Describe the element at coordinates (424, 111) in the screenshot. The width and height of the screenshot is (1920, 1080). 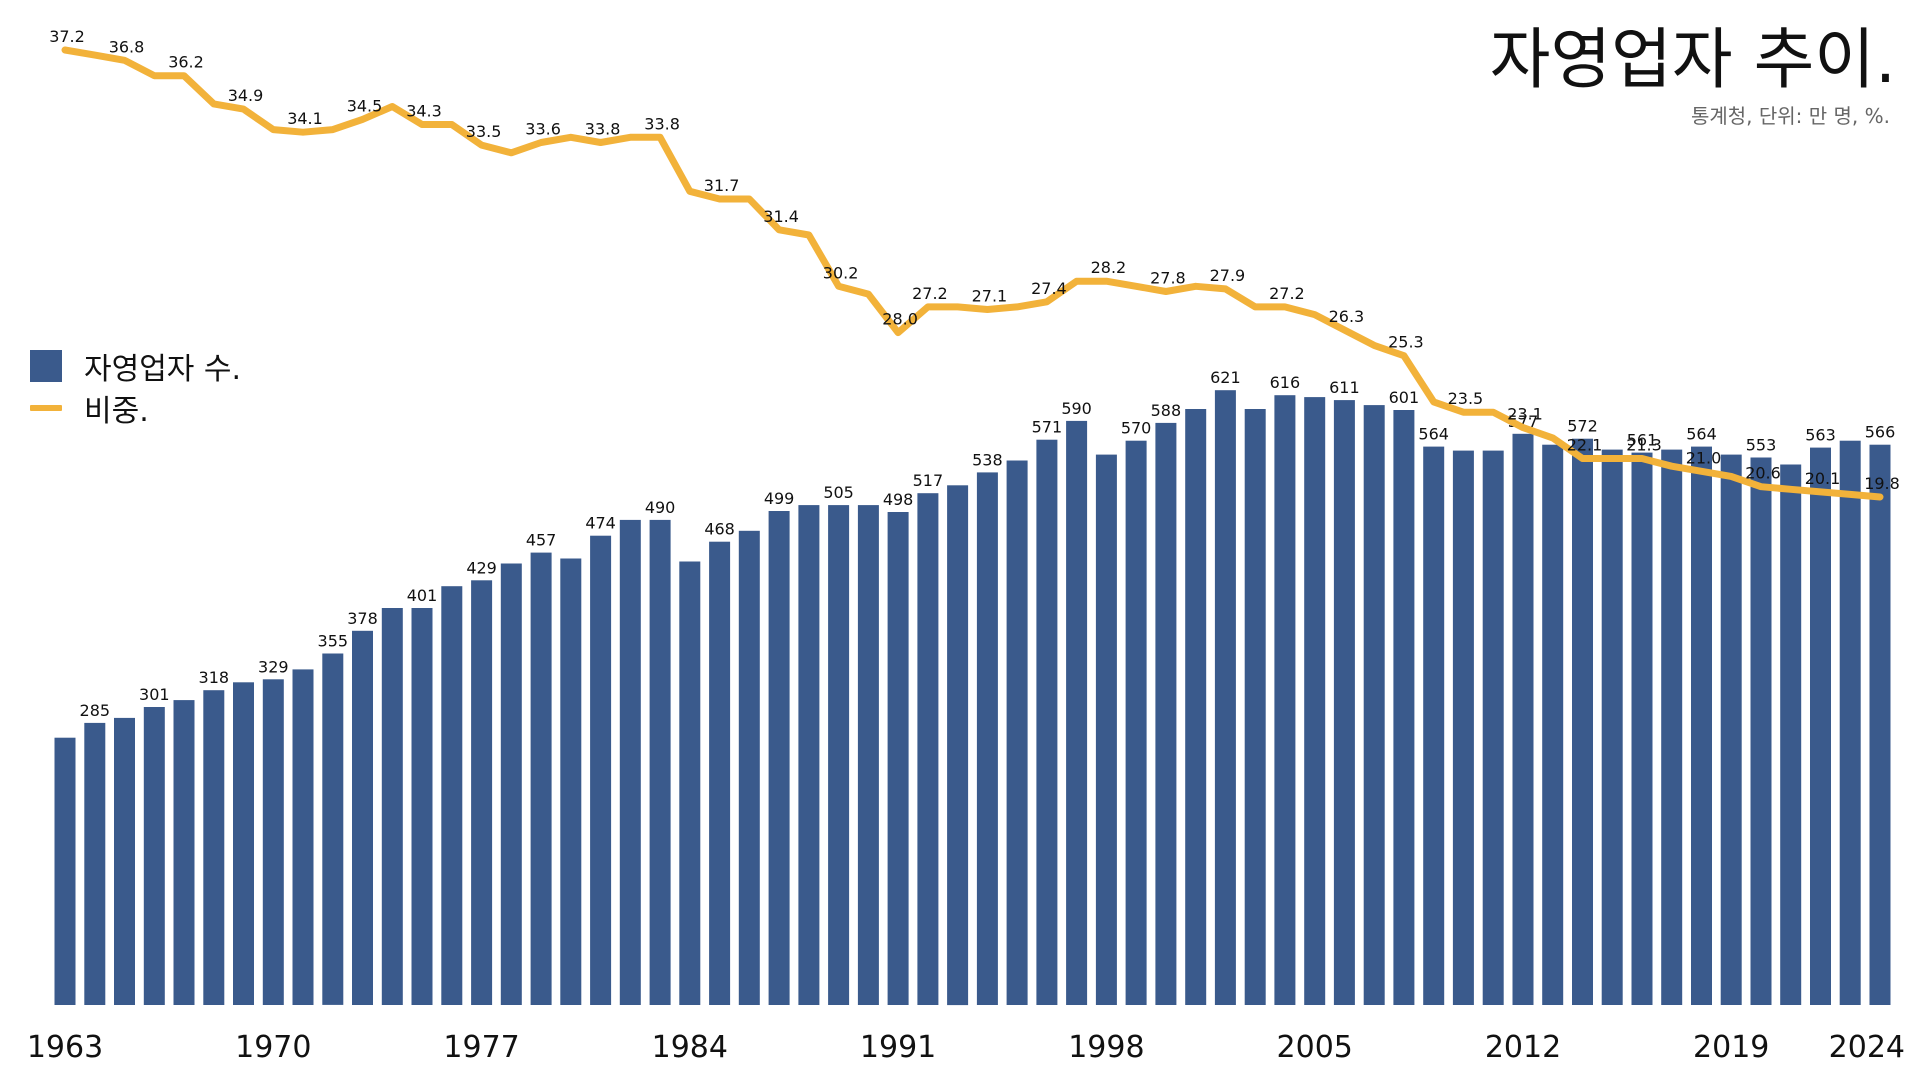
I see `line-value-label-1975: 34.3` at that location.